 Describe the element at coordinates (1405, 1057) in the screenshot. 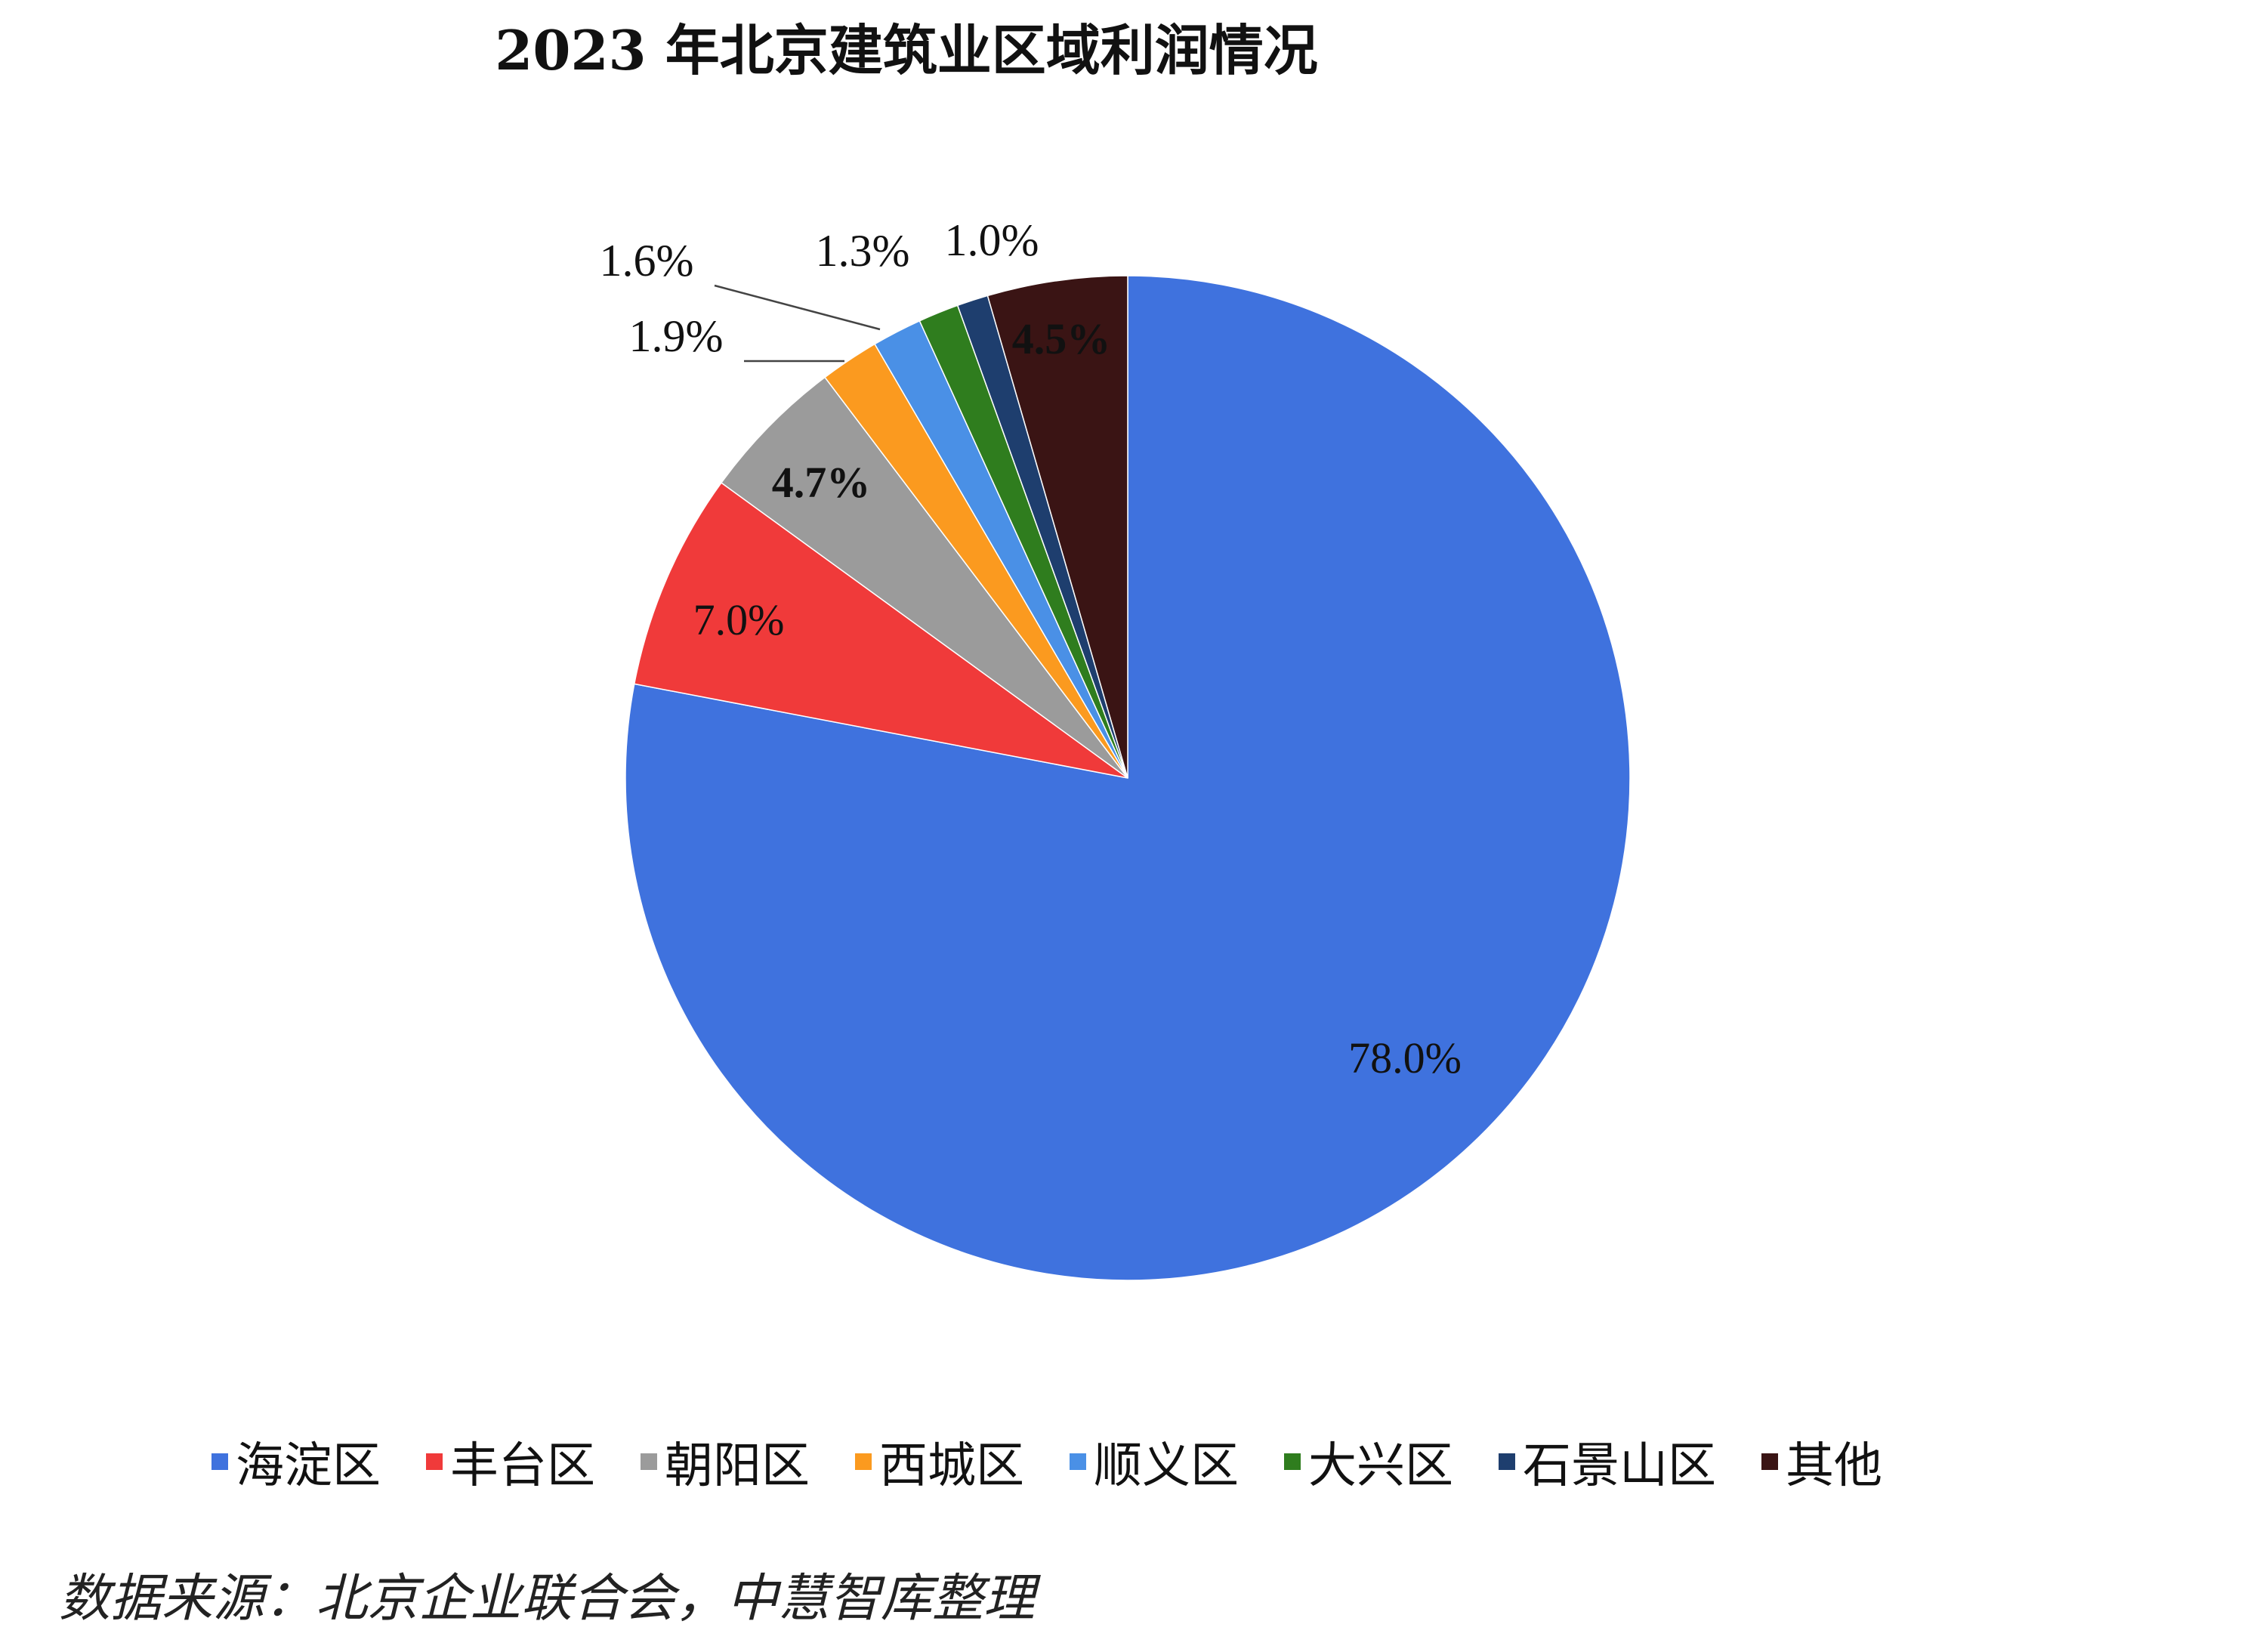

I see `slice-value-label-1: 78.0%` at that location.